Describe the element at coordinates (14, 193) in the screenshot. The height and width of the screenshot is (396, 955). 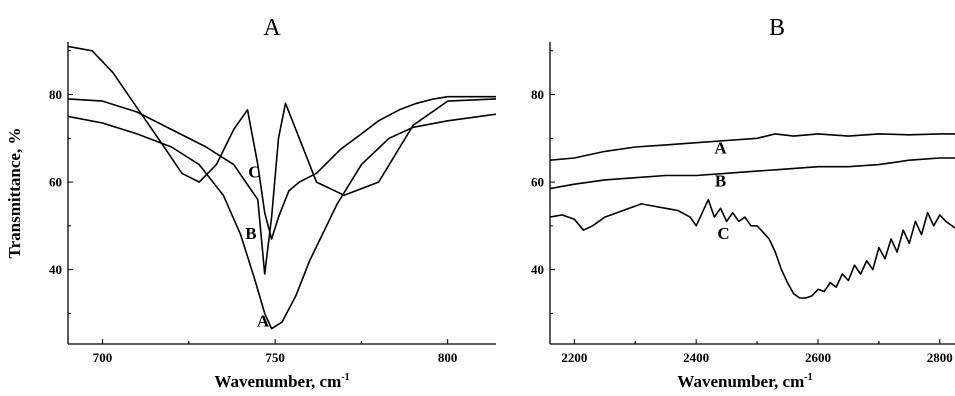
I see `panel-a-y-axis-label: Transmittance, %` at that location.